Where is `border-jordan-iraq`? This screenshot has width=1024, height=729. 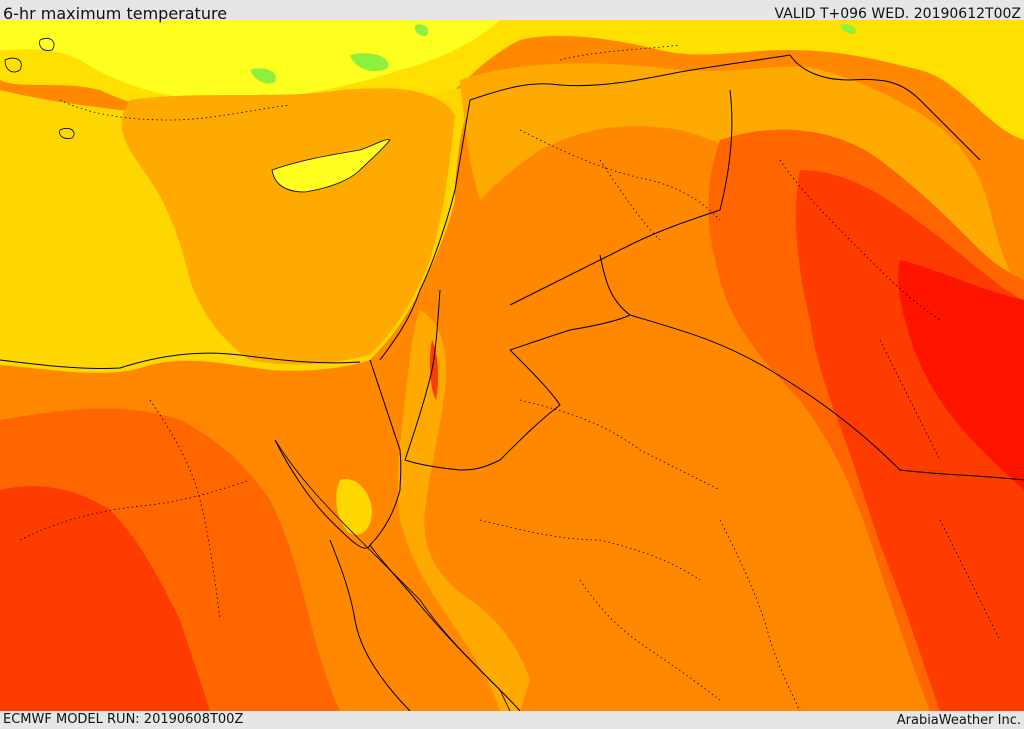
border-jordan-iraq is located at coordinates (570, 302).